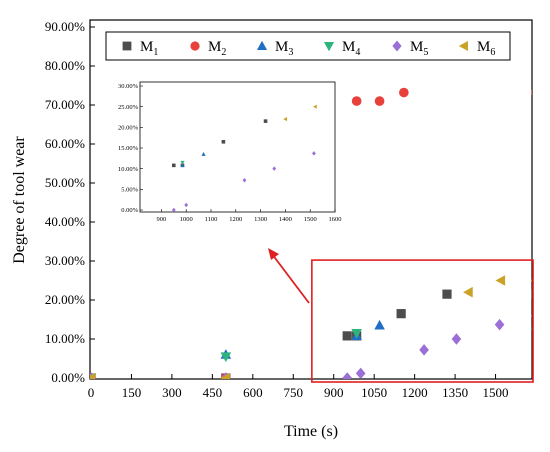 The width and height of the screenshot is (550, 452). I want to click on inset-x-tick-label: 1500, so click(310, 219).